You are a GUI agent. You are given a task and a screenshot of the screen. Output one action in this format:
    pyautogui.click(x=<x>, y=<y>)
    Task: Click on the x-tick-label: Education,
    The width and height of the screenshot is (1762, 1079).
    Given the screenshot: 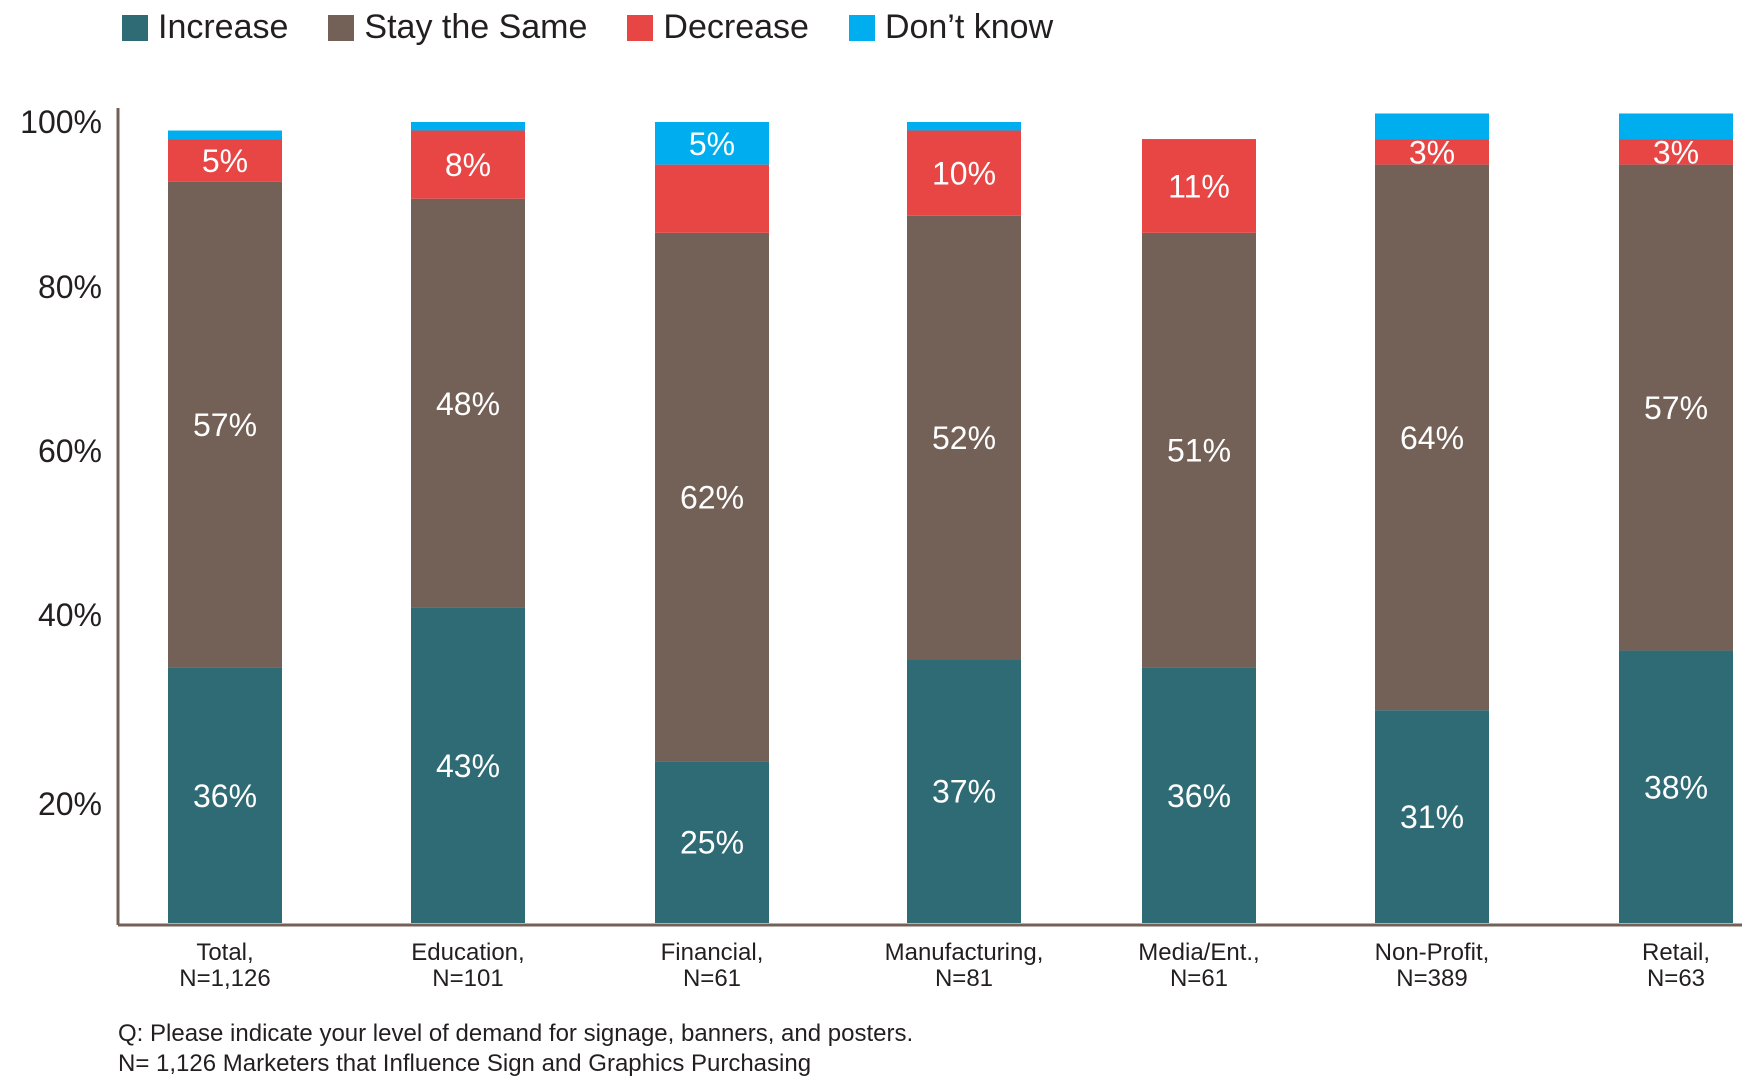 What is the action you would take?
    pyautogui.click(x=467, y=952)
    